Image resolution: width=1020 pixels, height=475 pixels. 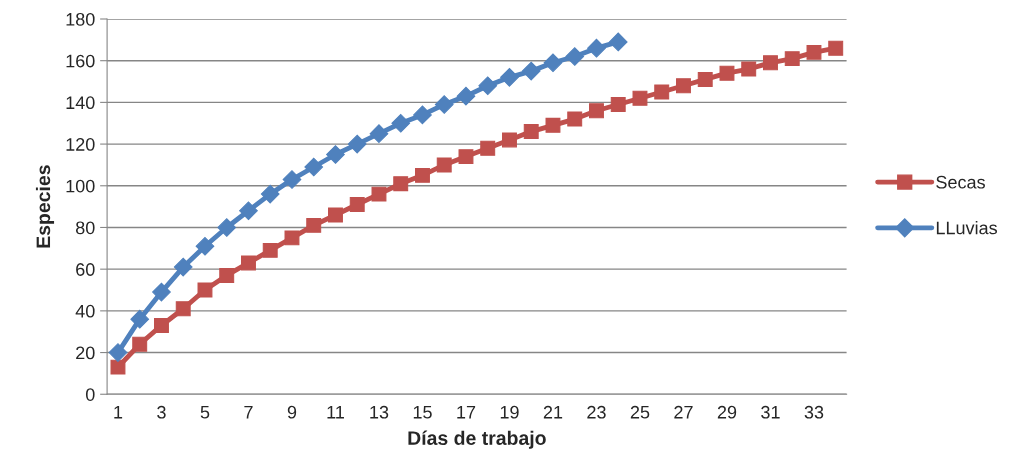 I want to click on x-tick-label: 19, so click(x=509, y=412).